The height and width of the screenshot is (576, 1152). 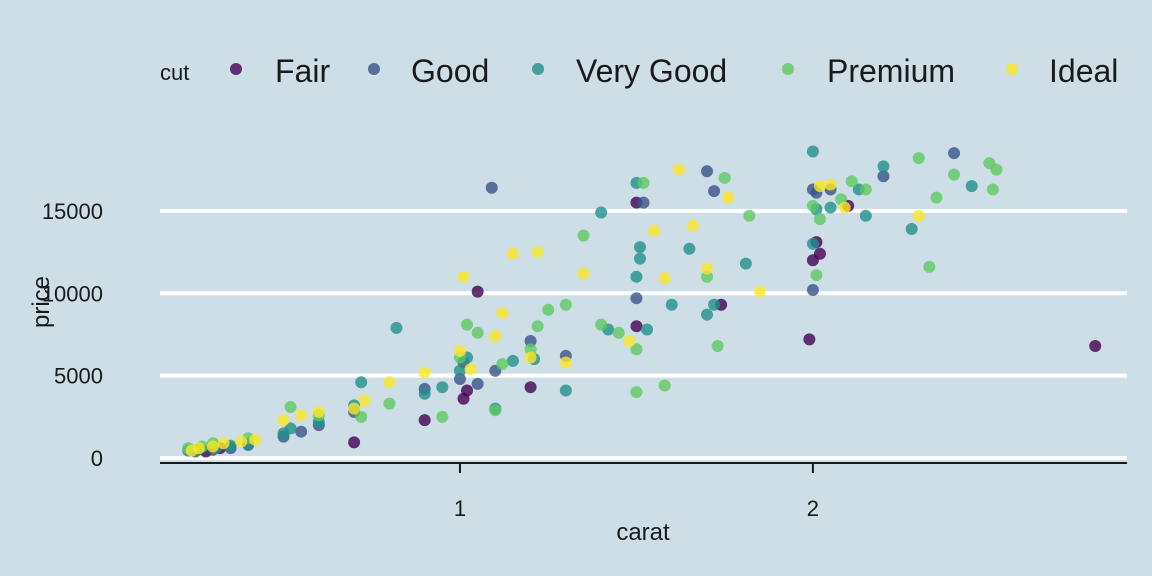 I want to click on y-axis-ticks: 0 5000 10000 15000, so click(x=72, y=335).